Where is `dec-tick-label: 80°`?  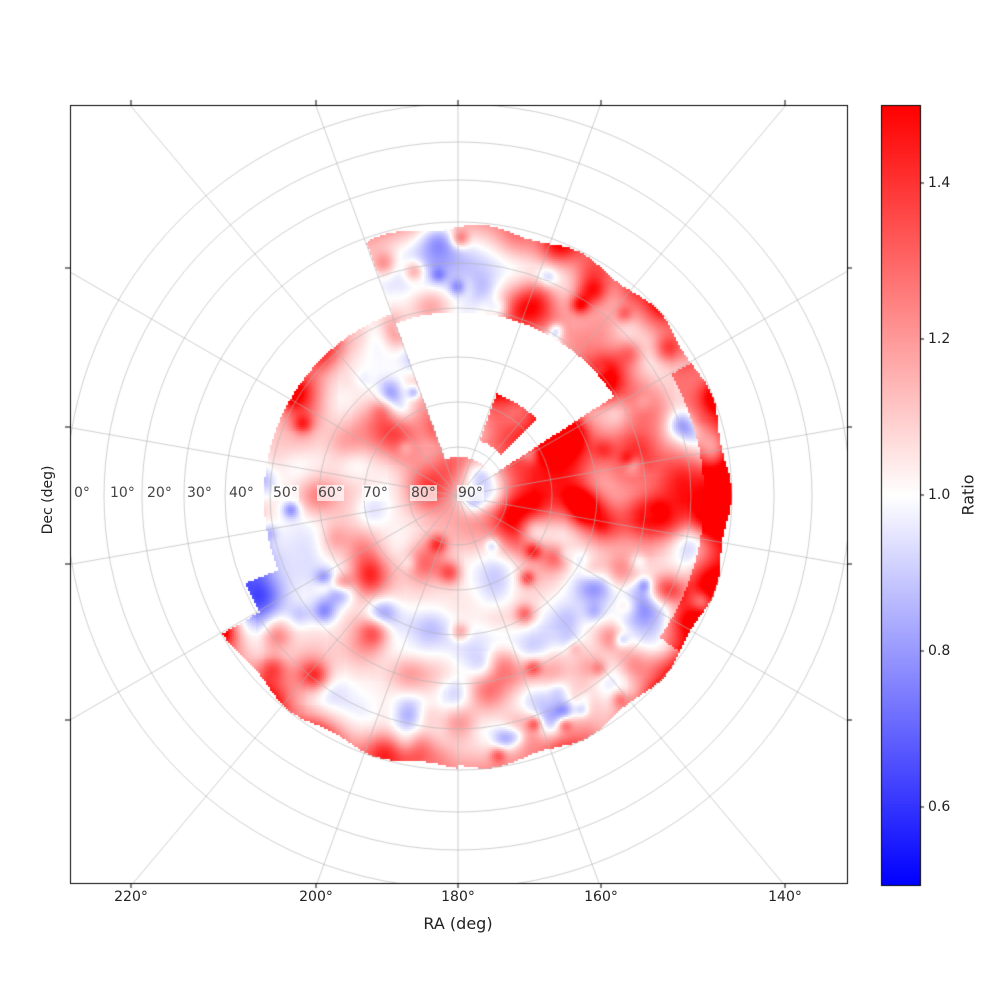 dec-tick-label: 80° is located at coordinates (423, 493).